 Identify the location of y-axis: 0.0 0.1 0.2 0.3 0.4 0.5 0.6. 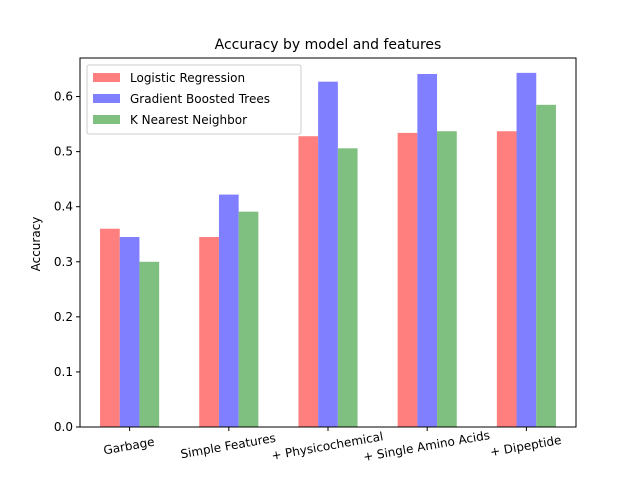
(67, 262).